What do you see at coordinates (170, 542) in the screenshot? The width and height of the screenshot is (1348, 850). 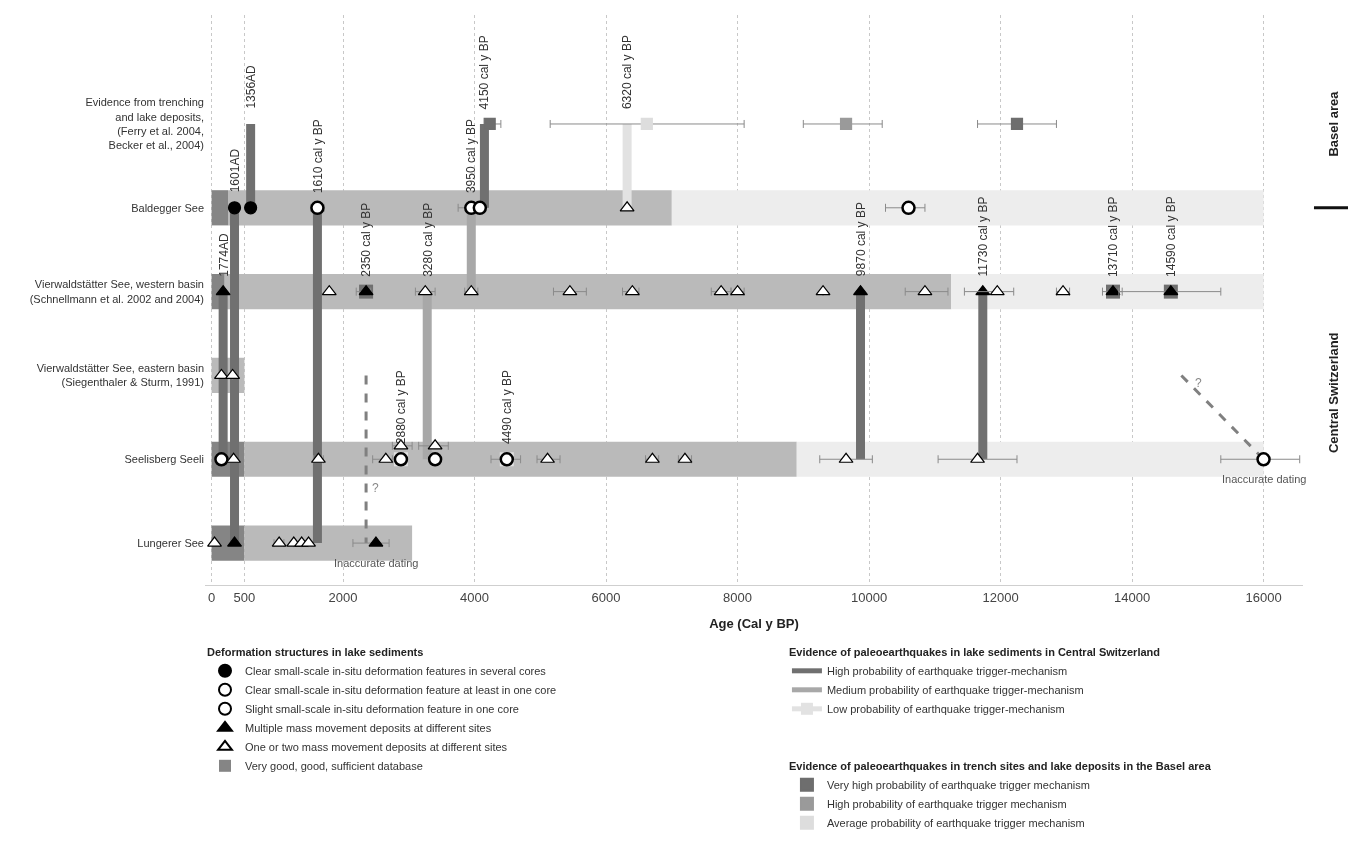 I see `y-tick-label: Lungerer See` at bounding box center [170, 542].